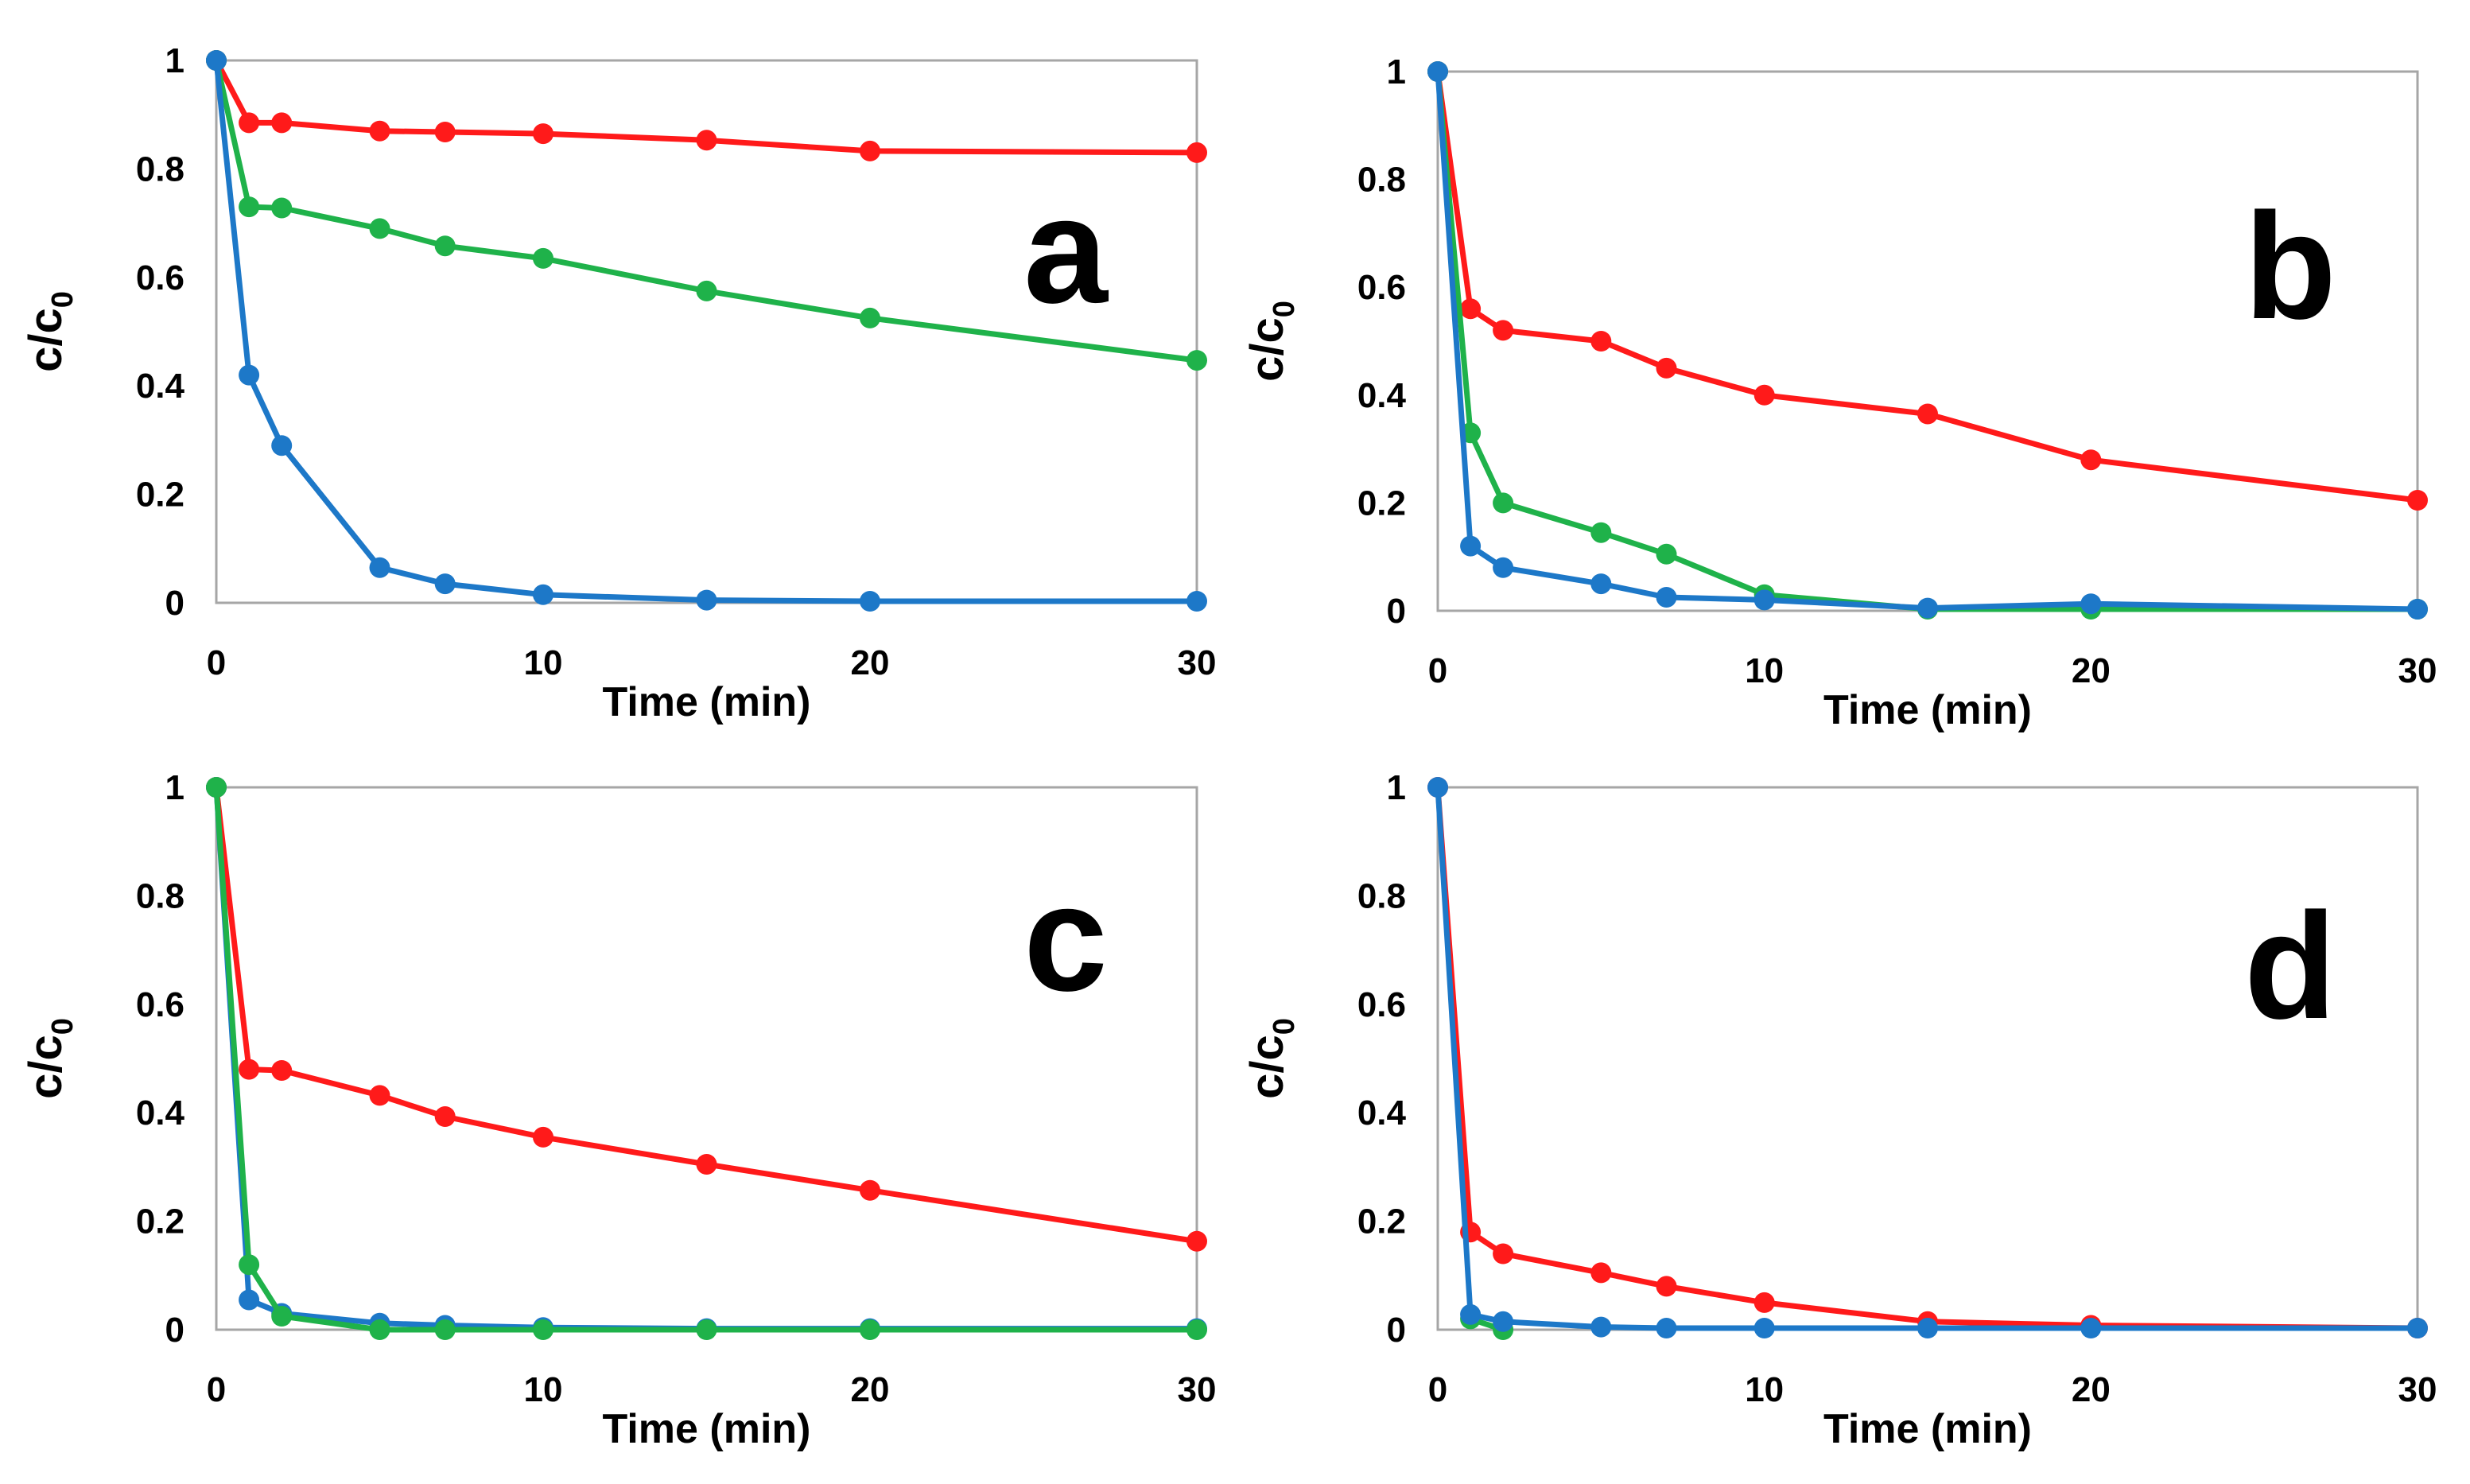 The height and width of the screenshot is (1484, 2470). I want to click on series-line, so click(1928, 1057).